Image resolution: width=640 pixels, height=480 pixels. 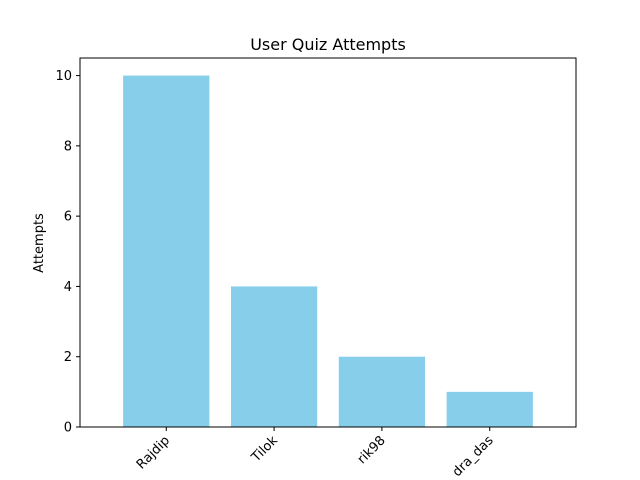 I want to click on x-tick-label: Rajdip, so click(x=153, y=452).